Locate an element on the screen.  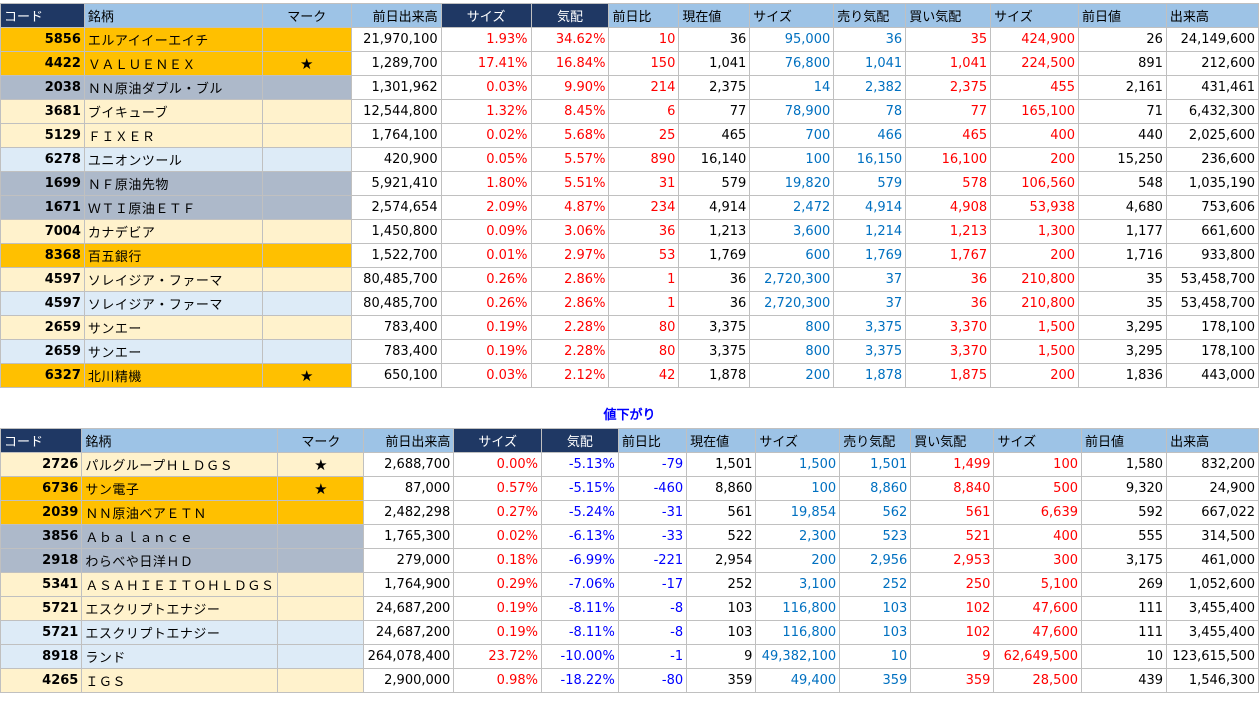
bid-price-cell: 2,953 is located at coordinates (952, 560).